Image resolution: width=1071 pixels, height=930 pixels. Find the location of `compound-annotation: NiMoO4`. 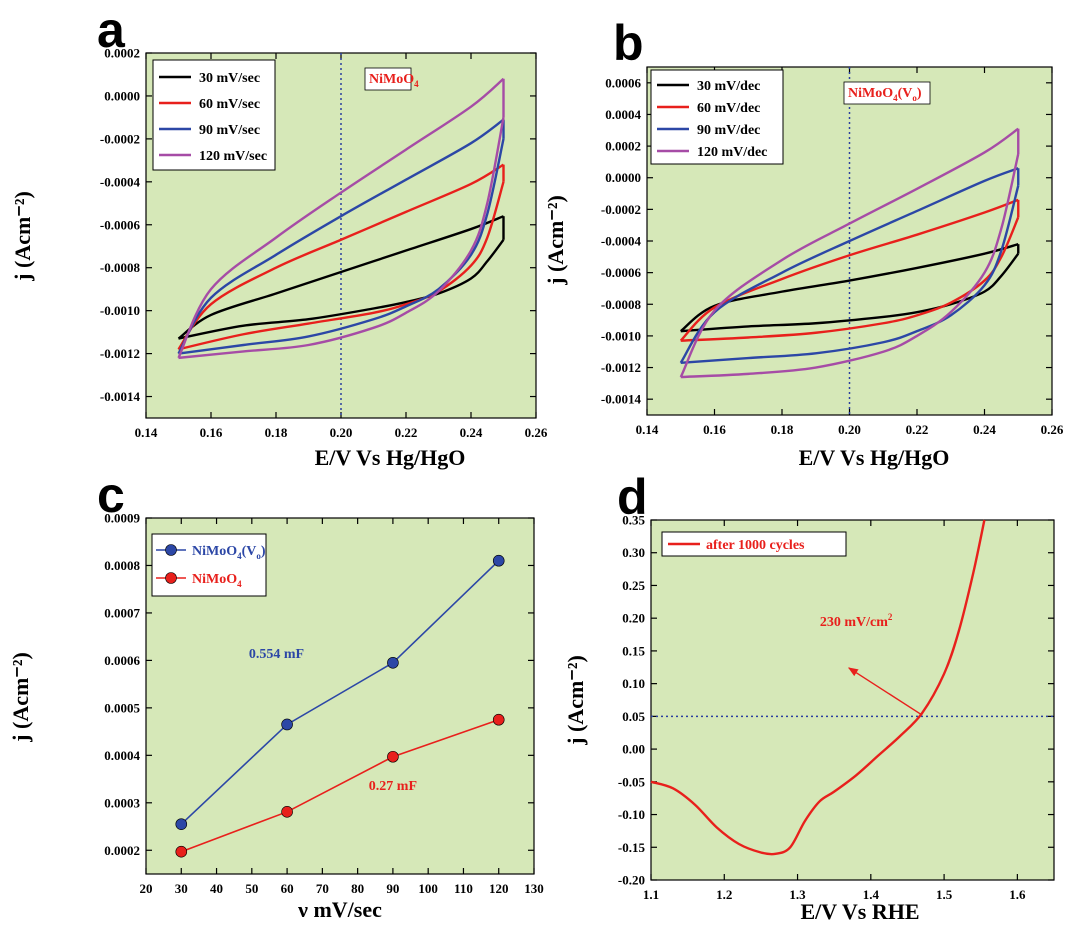

compound-annotation: NiMoO4 is located at coordinates (394, 80).